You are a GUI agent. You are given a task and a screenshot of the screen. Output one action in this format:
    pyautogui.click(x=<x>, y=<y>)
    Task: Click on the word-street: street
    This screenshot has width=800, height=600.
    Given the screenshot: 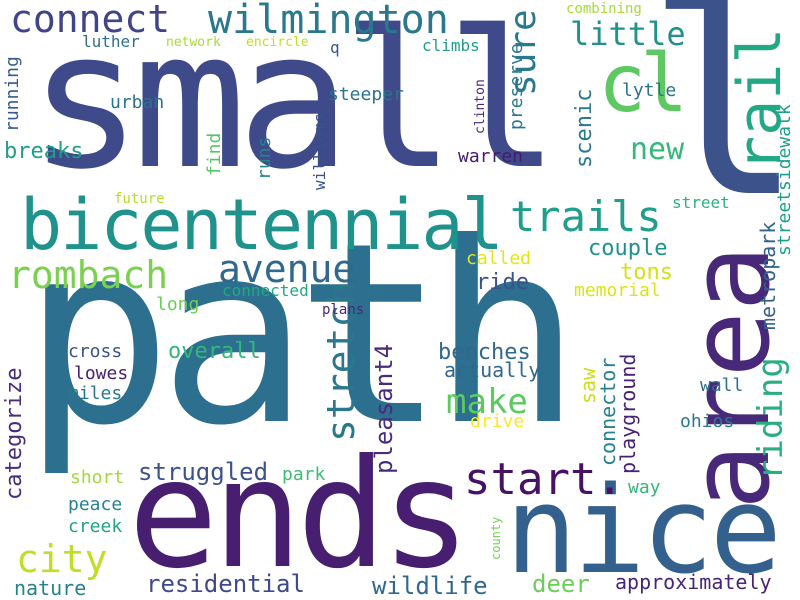 What is the action you would take?
    pyautogui.click(x=701, y=202)
    